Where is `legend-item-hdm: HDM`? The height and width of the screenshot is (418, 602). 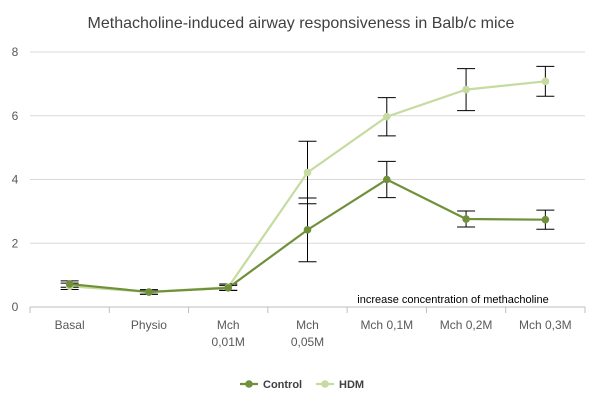
legend-item-hdm: HDM is located at coordinates (340, 385).